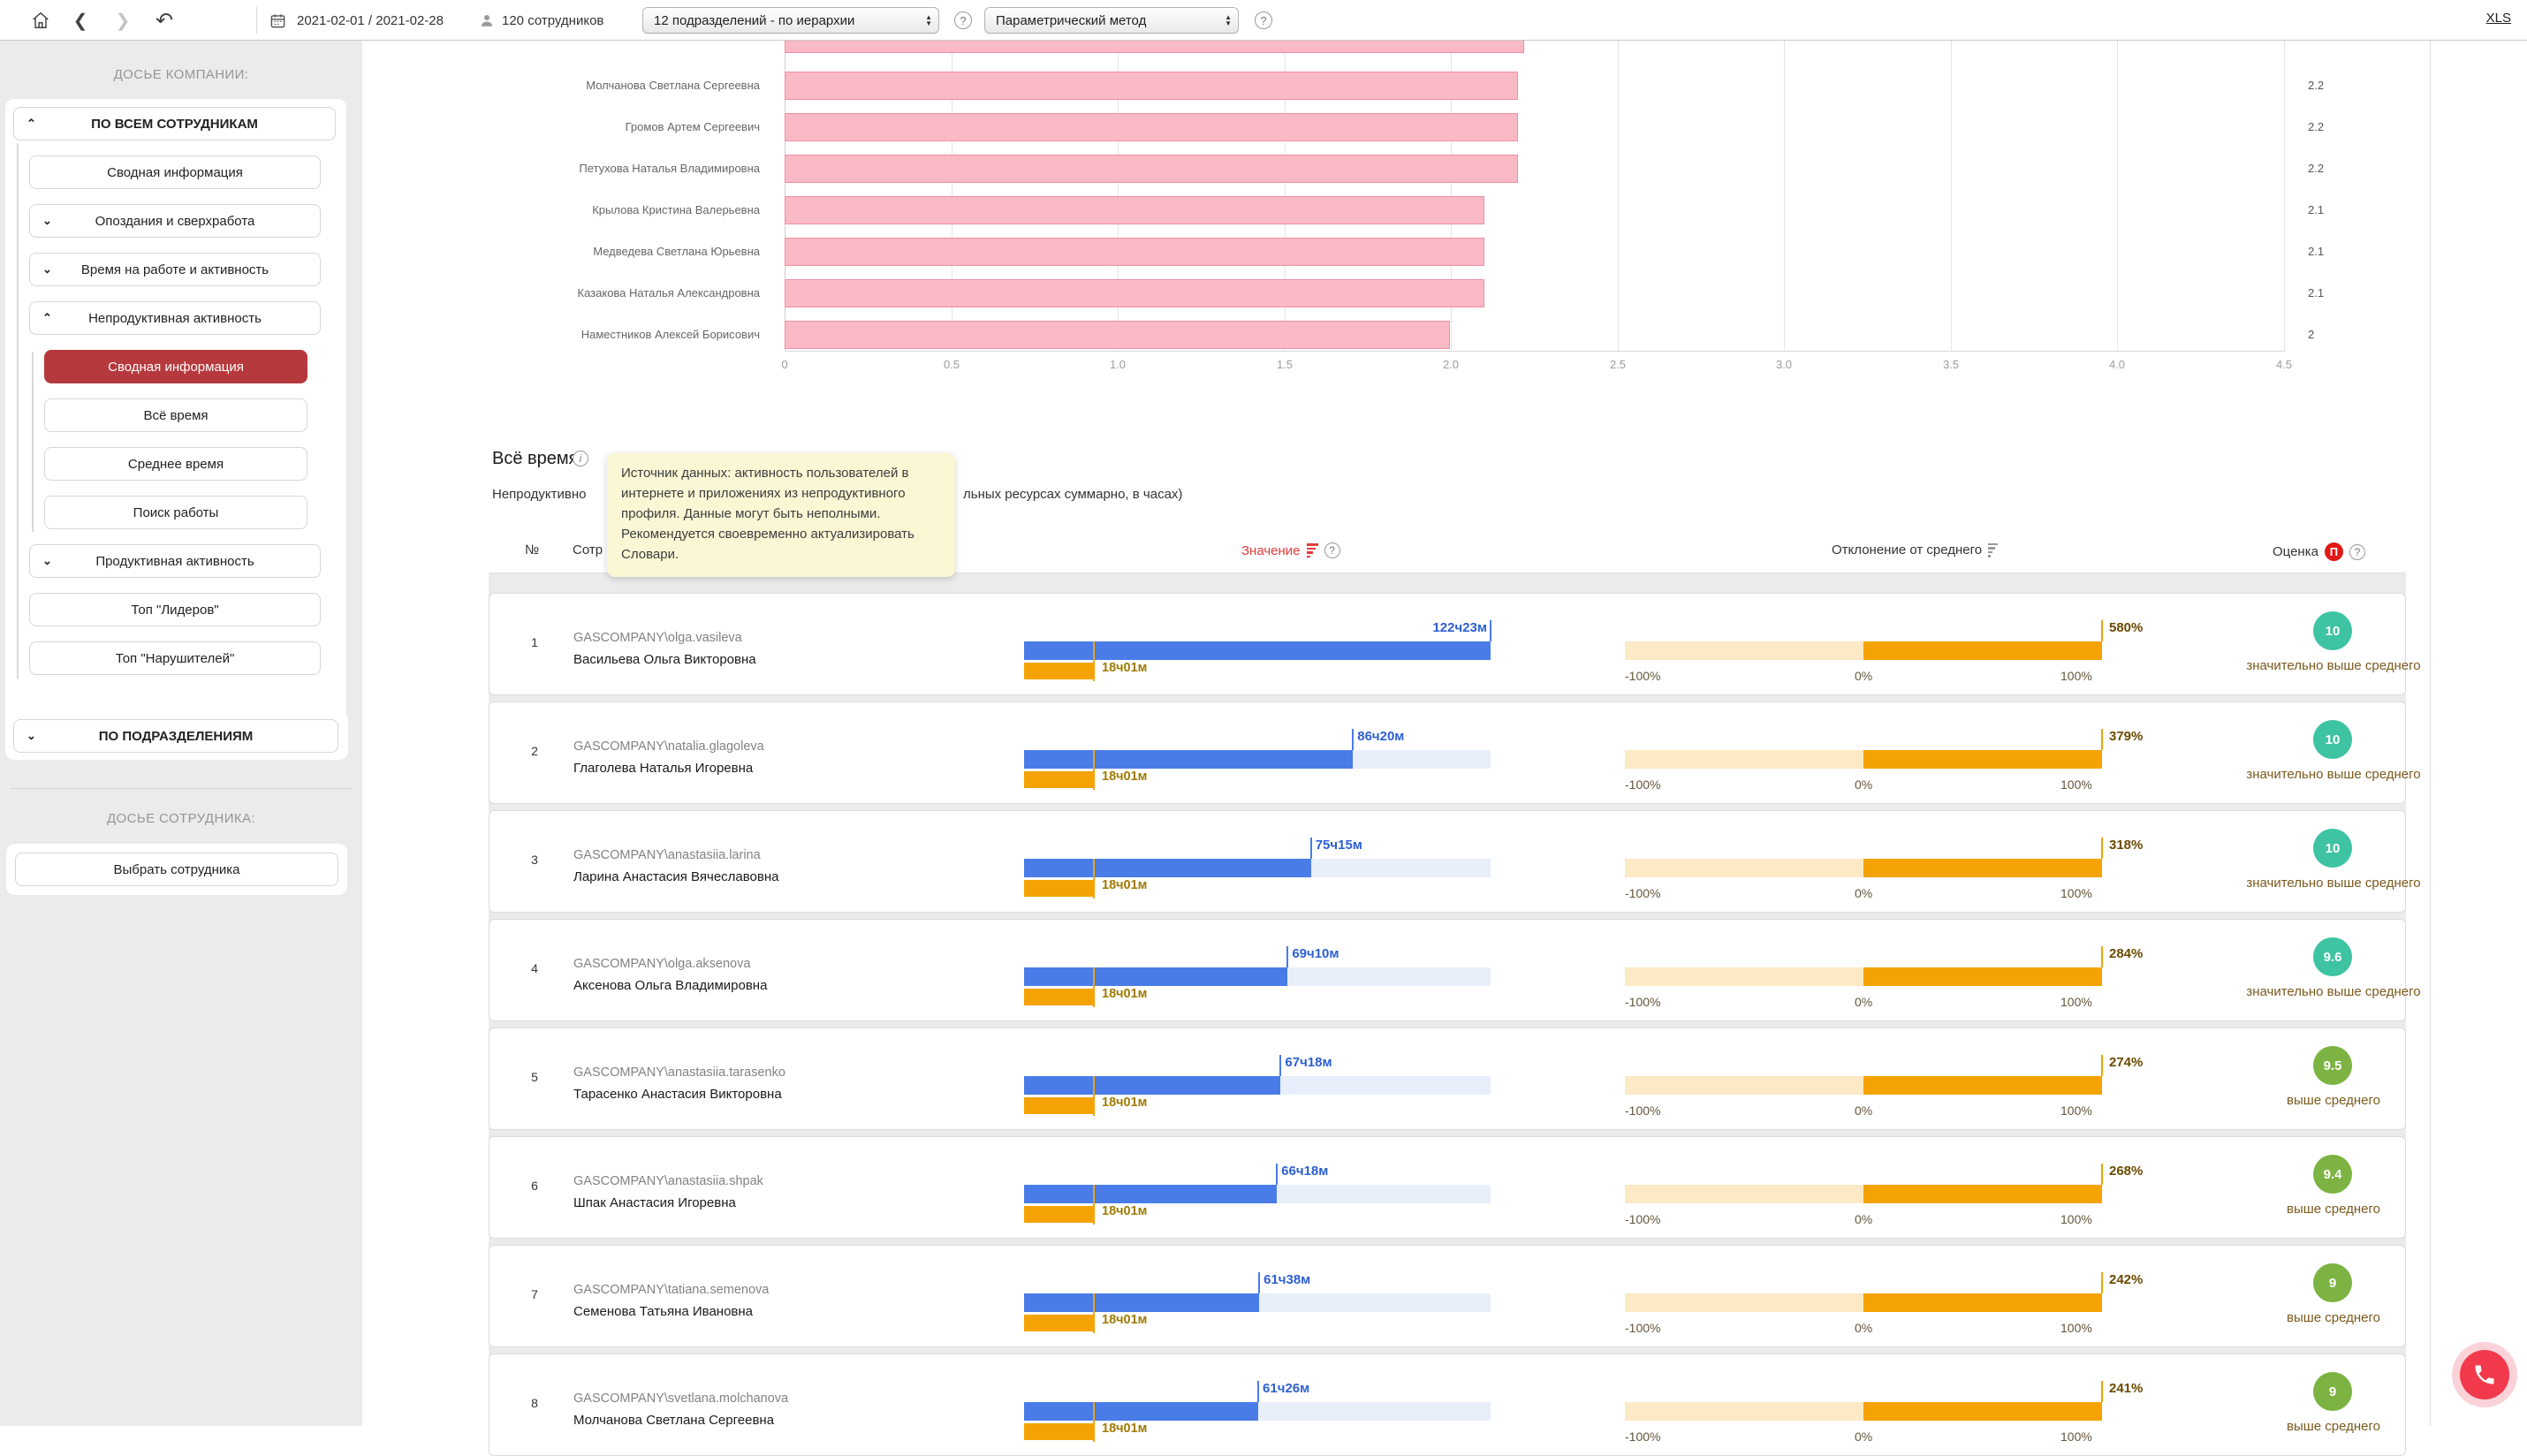  I want to click on department-help-icon: ?, so click(963, 20).